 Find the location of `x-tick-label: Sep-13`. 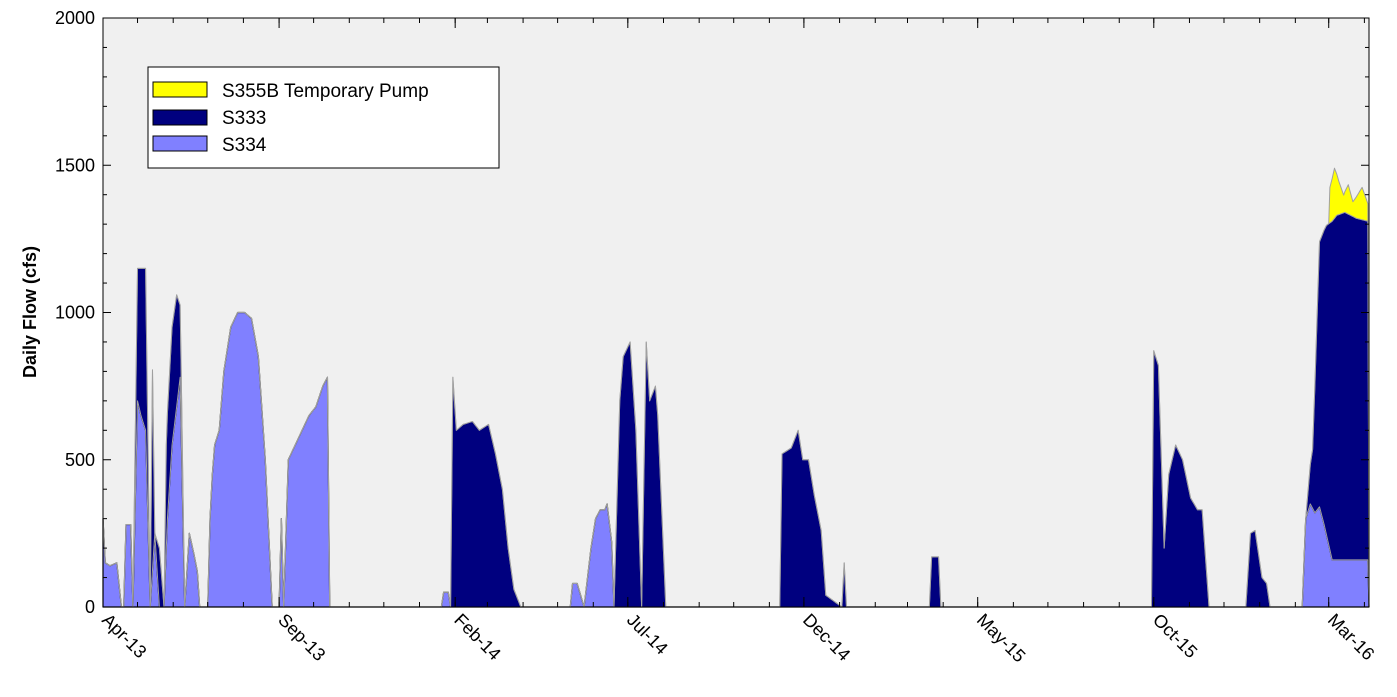

x-tick-label: Sep-13 is located at coordinates (301, 637).